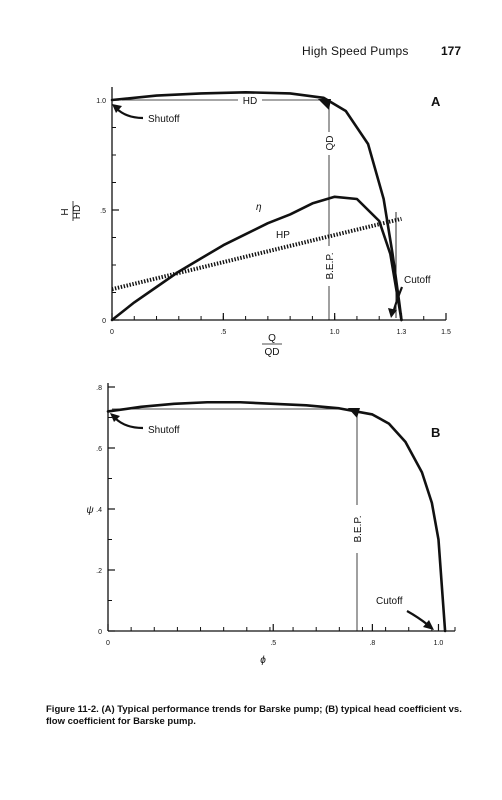 This screenshot has height=800, width=502. Describe the element at coordinates (272, 352) in the screenshot. I see `x-label-denominator: QD` at that location.